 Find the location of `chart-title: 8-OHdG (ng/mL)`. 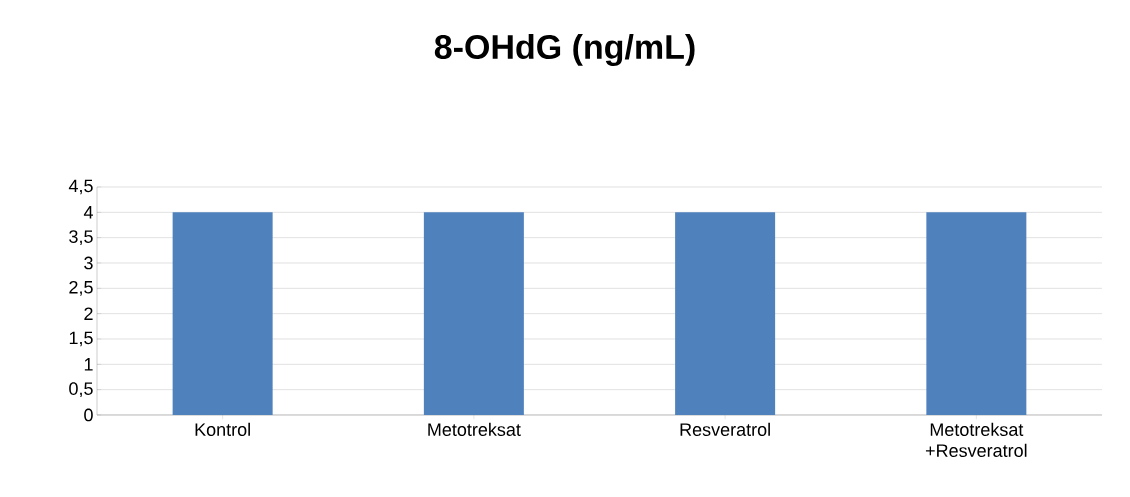

chart-title: 8-OHdG (ng/mL) is located at coordinates (564, 50).